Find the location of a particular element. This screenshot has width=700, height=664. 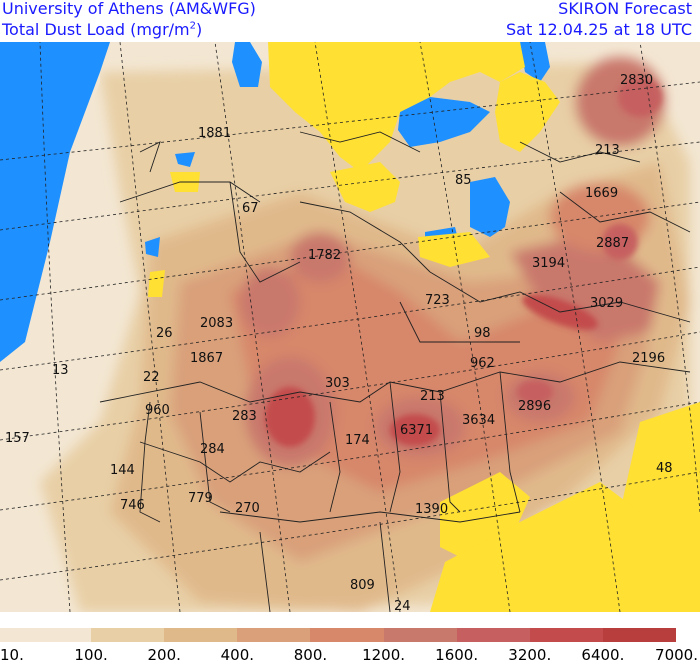

map-value-label: 283 is located at coordinates (244, 416).